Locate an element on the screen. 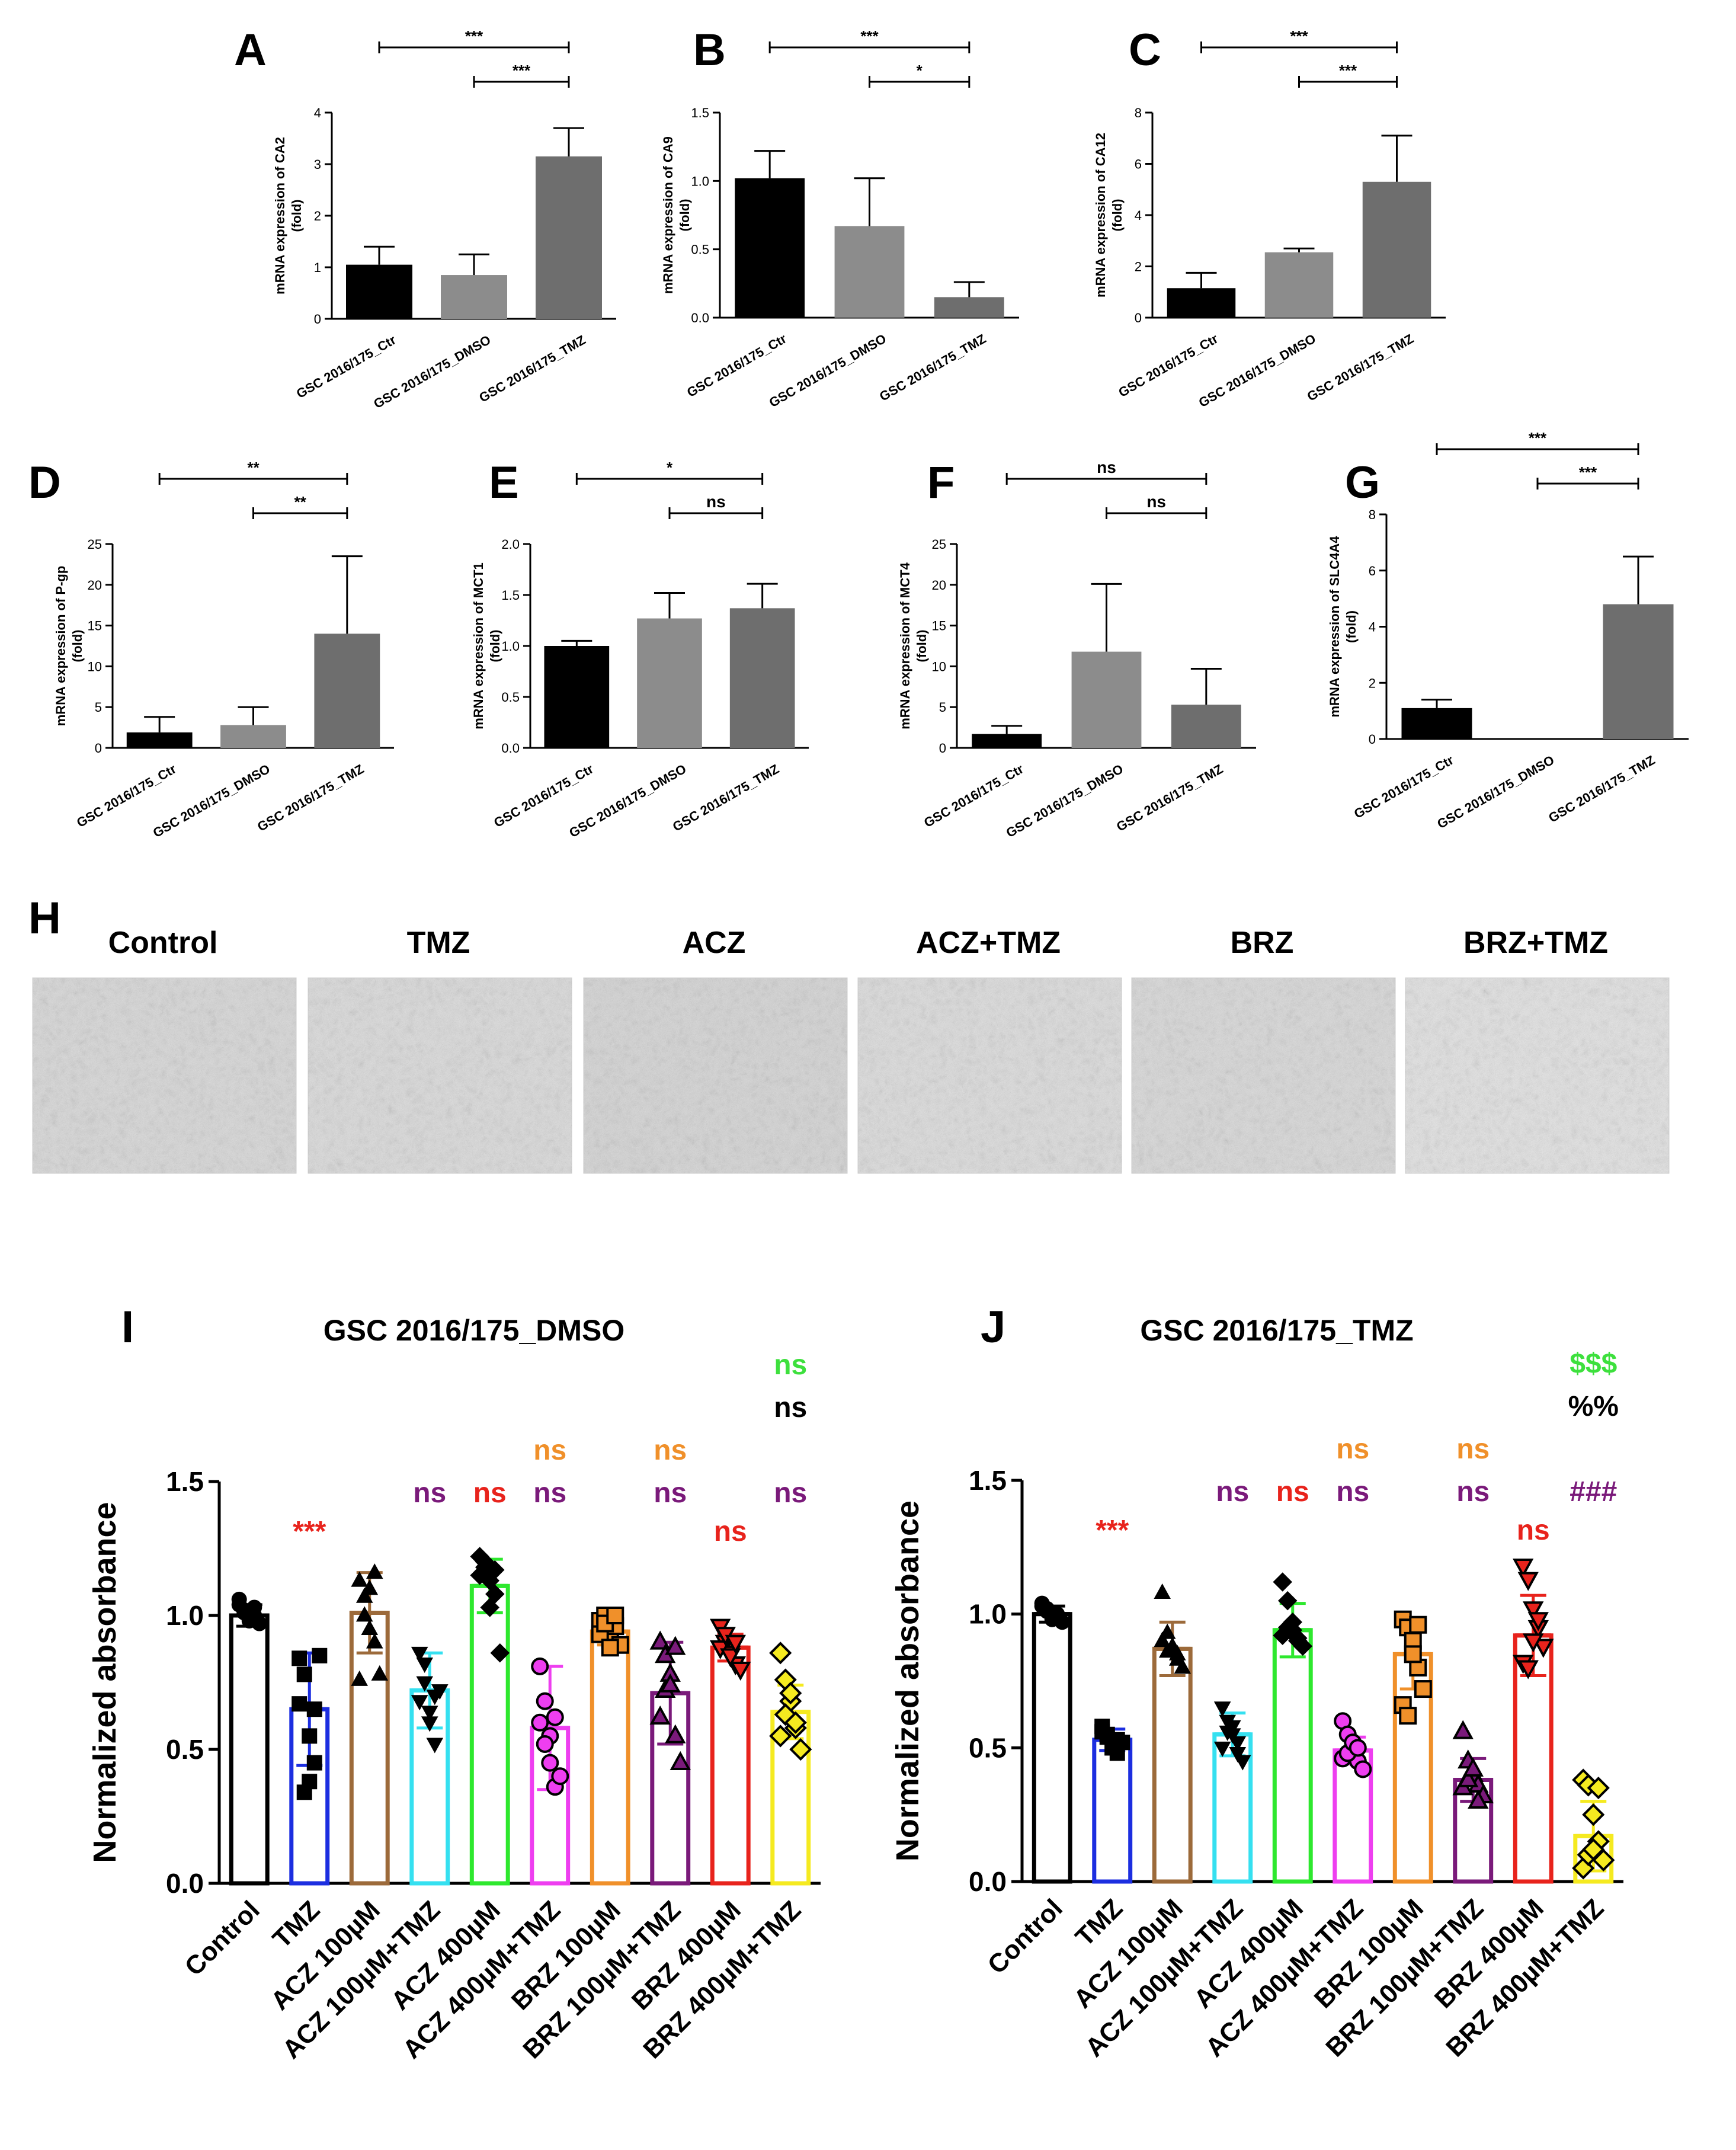  sig-label: ns is located at coordinates (716, 502).